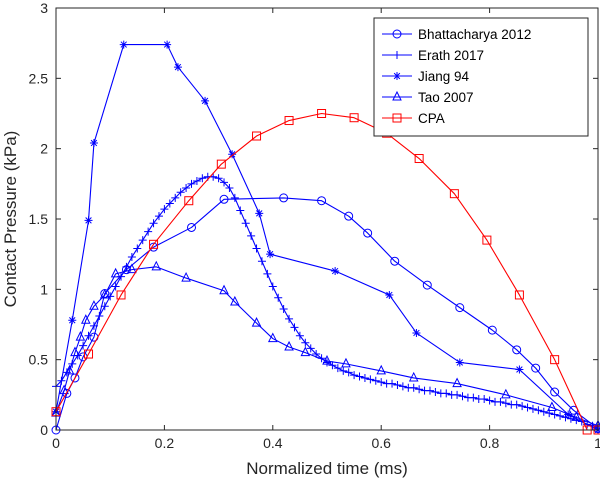 The height and width of the screenshot is (480, 600). I want to click on y-tick-label: 2, so click(44, 149).